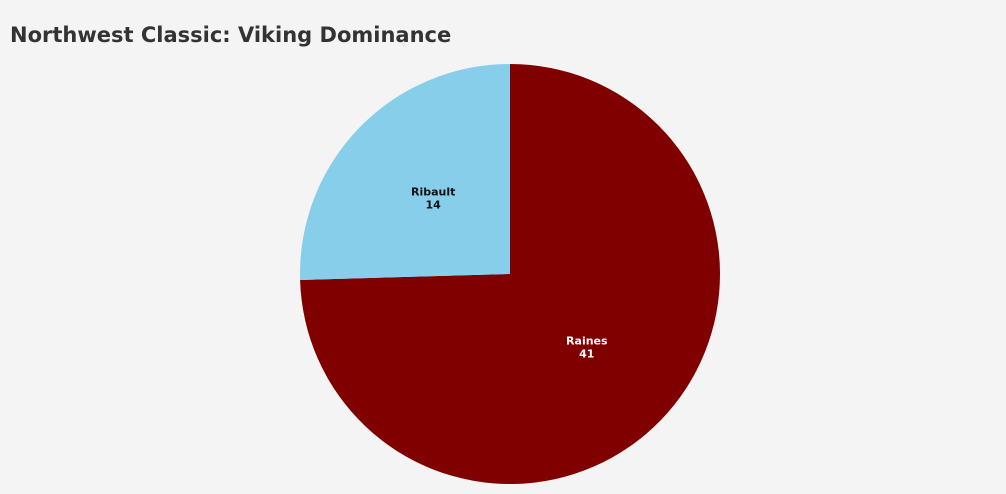  Describe the element at coordinates (433, 191) in the screenshot. I see `slice-label: Ribault` at that location.